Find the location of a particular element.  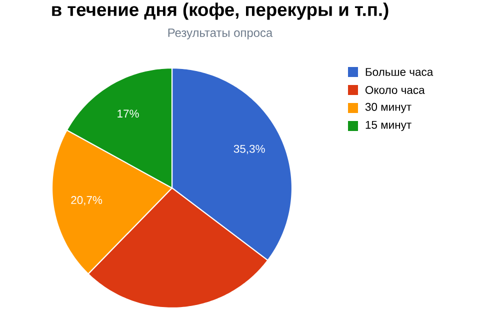

data-label: 20,7% is located at coordinates (86, 201).